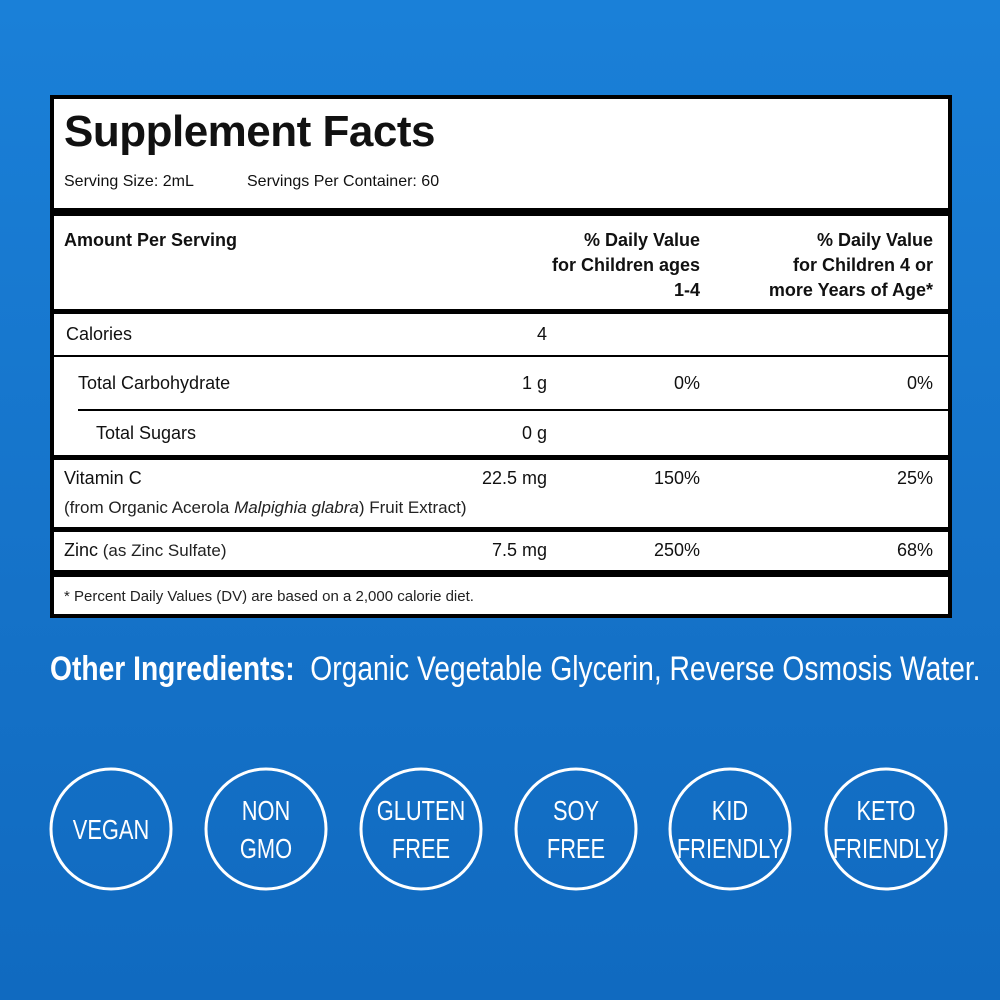 The height and width of the screenshot is (1000, 1000). Describe the element at coordinates (676, 478) in the screenshot. I see `row-dv1: 150%` at that location.